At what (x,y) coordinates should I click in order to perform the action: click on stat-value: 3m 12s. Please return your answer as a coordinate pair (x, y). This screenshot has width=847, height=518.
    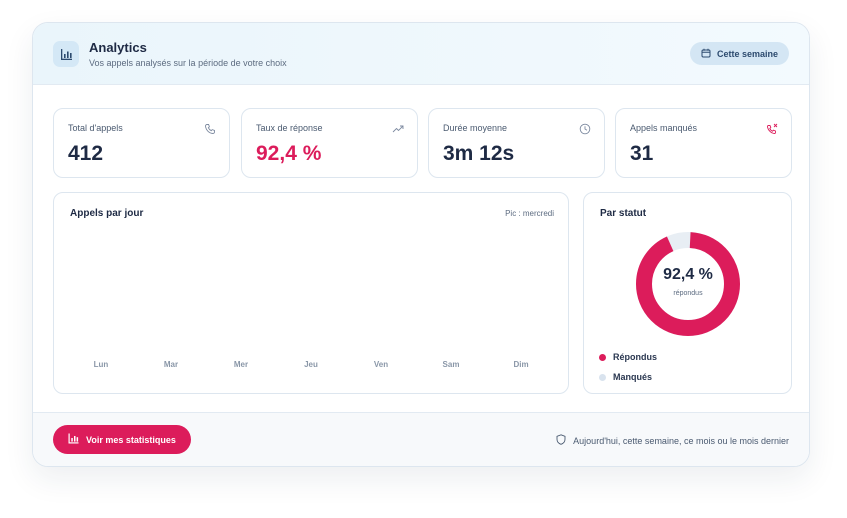
    Looking at the image, I should click on (479, 153).